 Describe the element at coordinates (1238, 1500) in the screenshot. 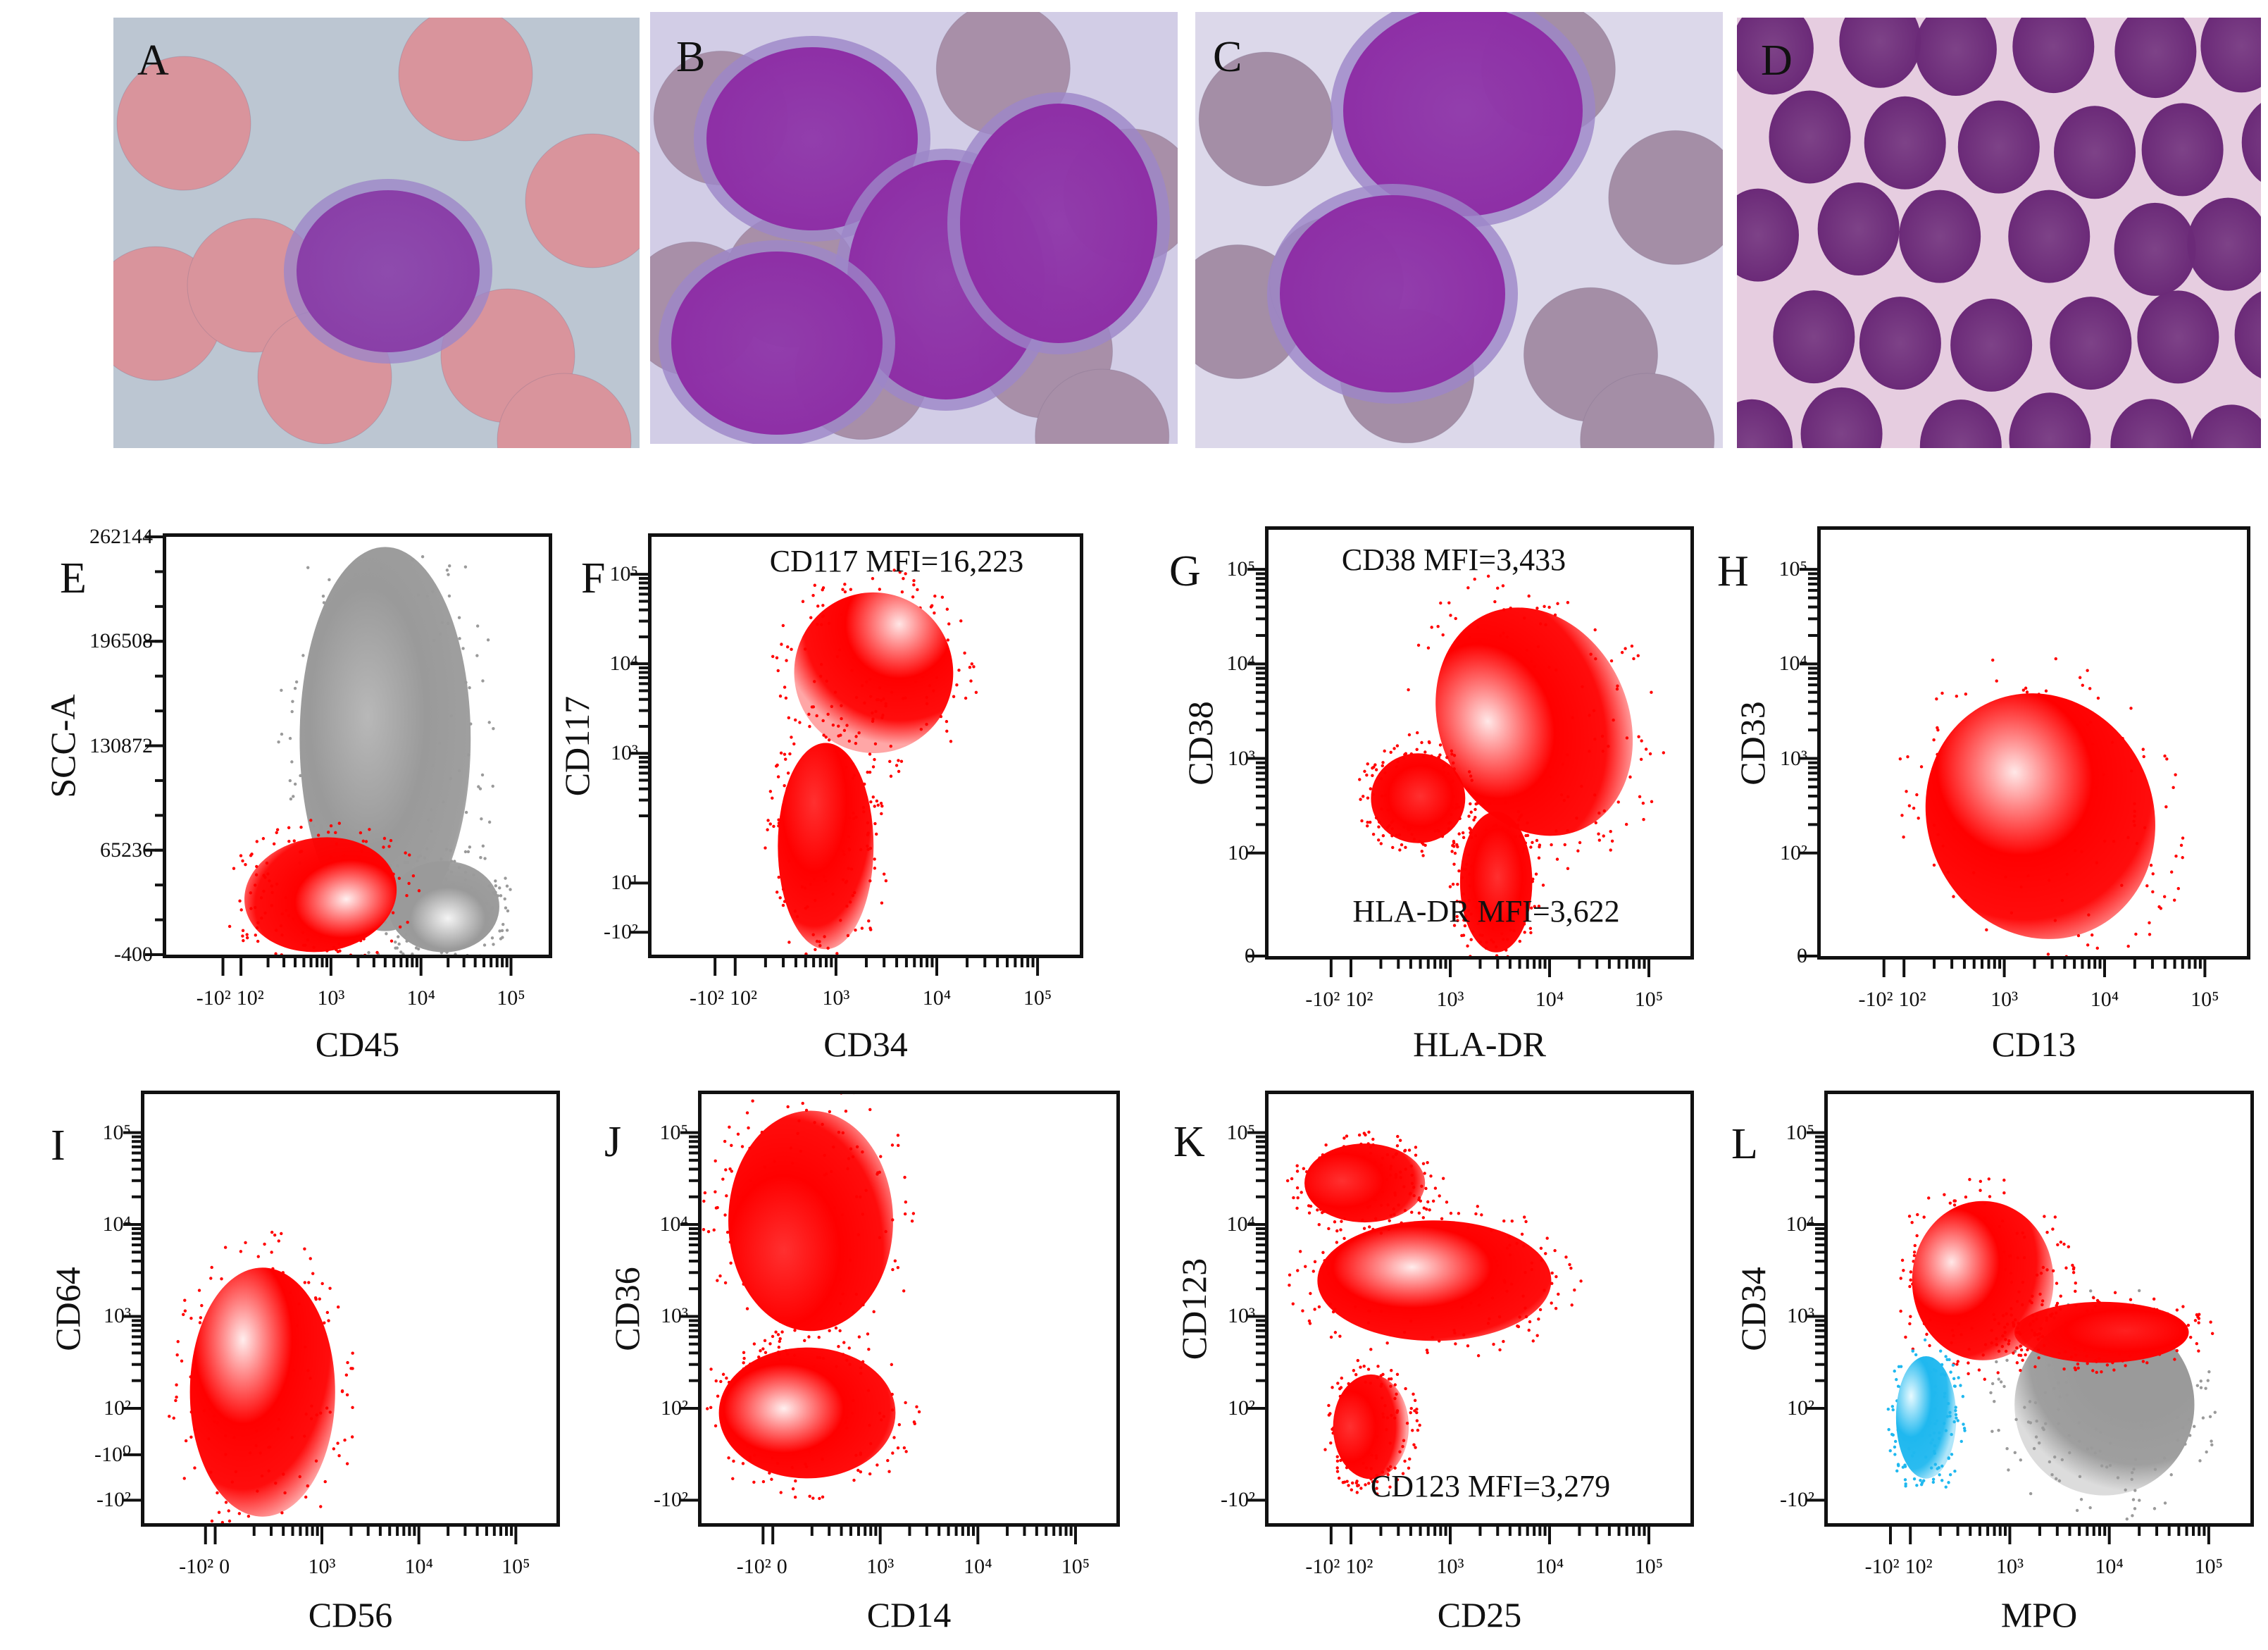

I see `y-tick-label: -10²` at that location.